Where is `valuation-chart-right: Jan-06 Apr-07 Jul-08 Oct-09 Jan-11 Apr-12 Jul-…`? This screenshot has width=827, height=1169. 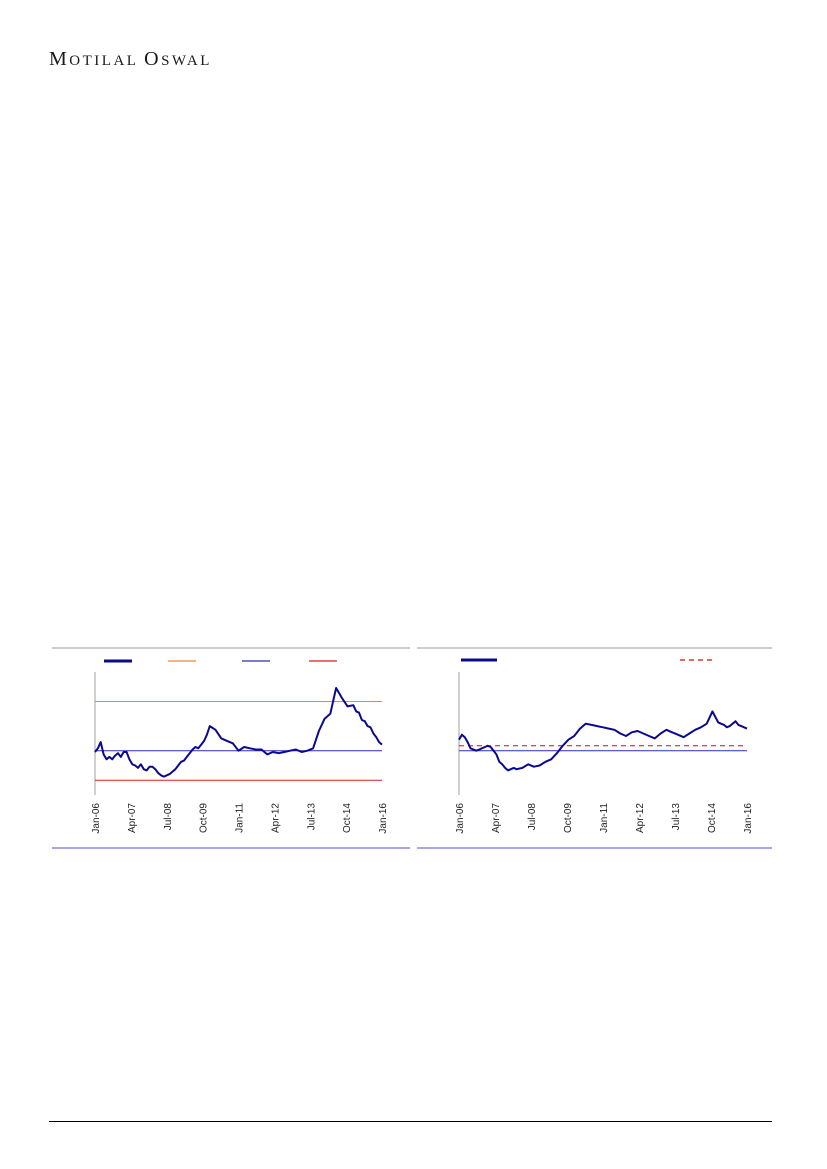
valuation-chart-right: Jan-06 Apr-07 Jul-08 Oct-09 Jan-11 Apr-12 Jul-… is located at coordinates (594, 745).